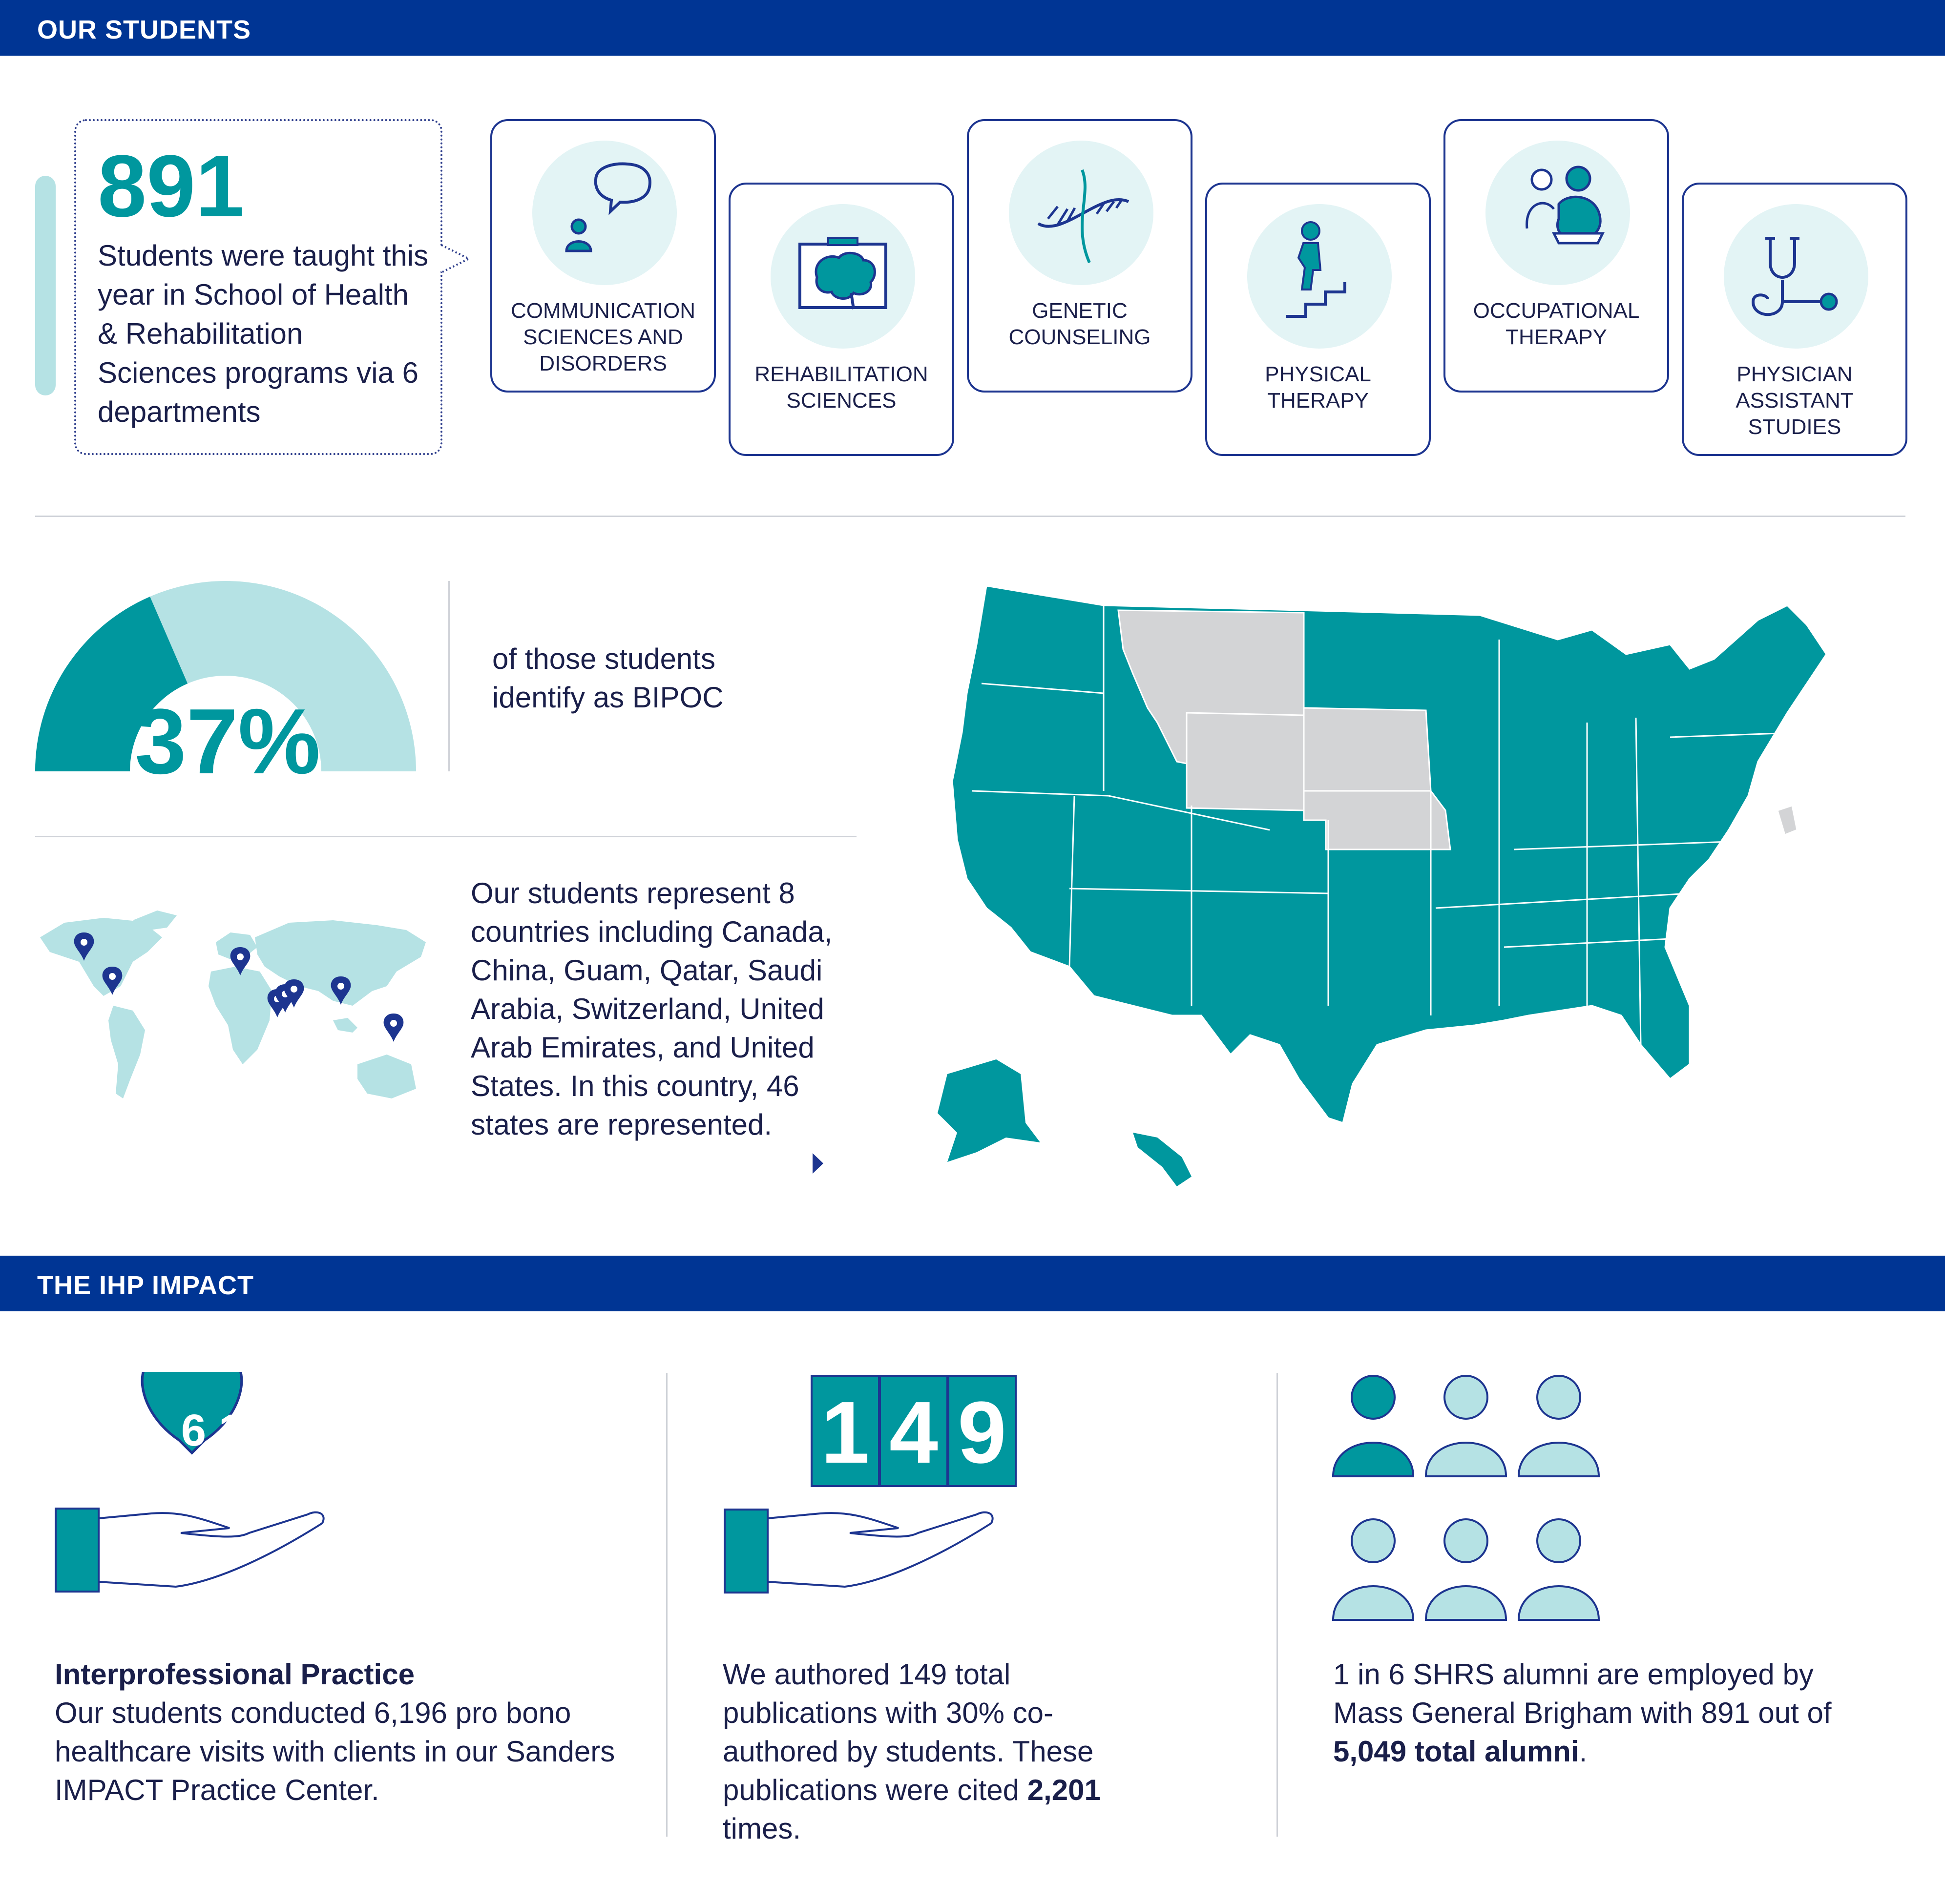 The width and height of the screenshot is (1945, 1904). What do you see at coordinates (237, 1430) in the screenshot?
I see `visits-number: 6,196` at bounding box center [237, 1430].